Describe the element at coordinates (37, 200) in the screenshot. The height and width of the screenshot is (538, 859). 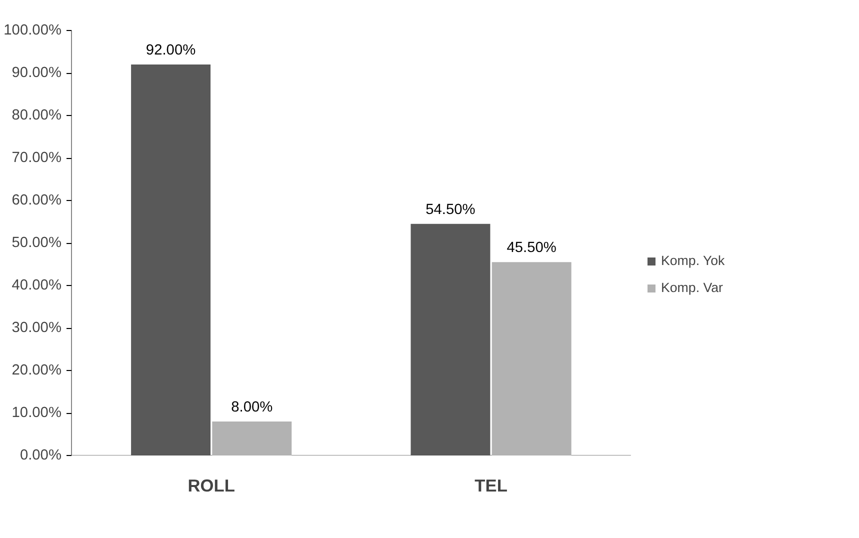
I see `y-tick-label: 60.00%` at that location.